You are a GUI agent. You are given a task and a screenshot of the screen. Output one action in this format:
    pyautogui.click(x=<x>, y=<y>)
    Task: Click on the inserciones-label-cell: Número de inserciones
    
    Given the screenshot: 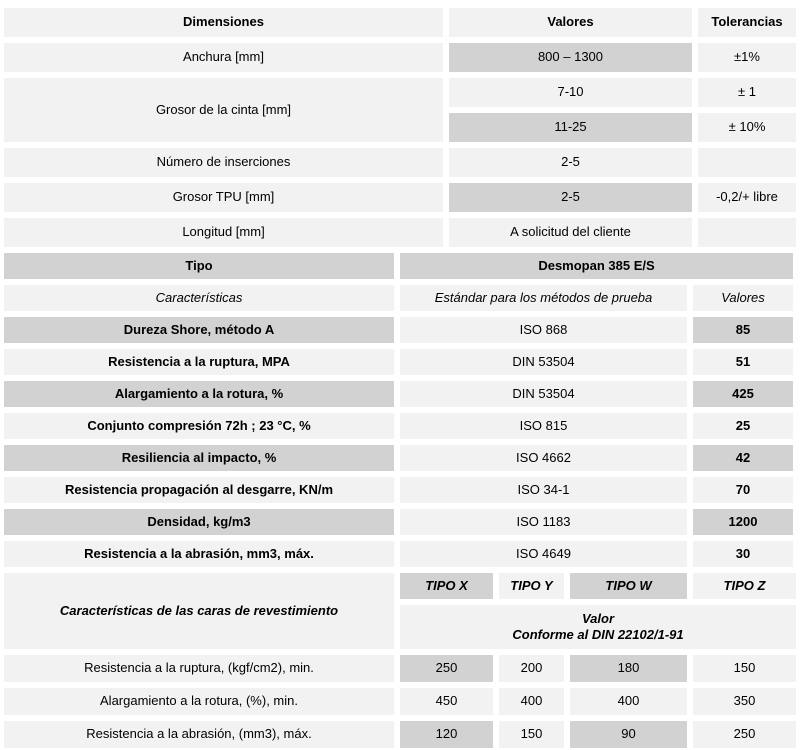 What is the action you would take?
    pyautogui.click(x=223, y=162)
    